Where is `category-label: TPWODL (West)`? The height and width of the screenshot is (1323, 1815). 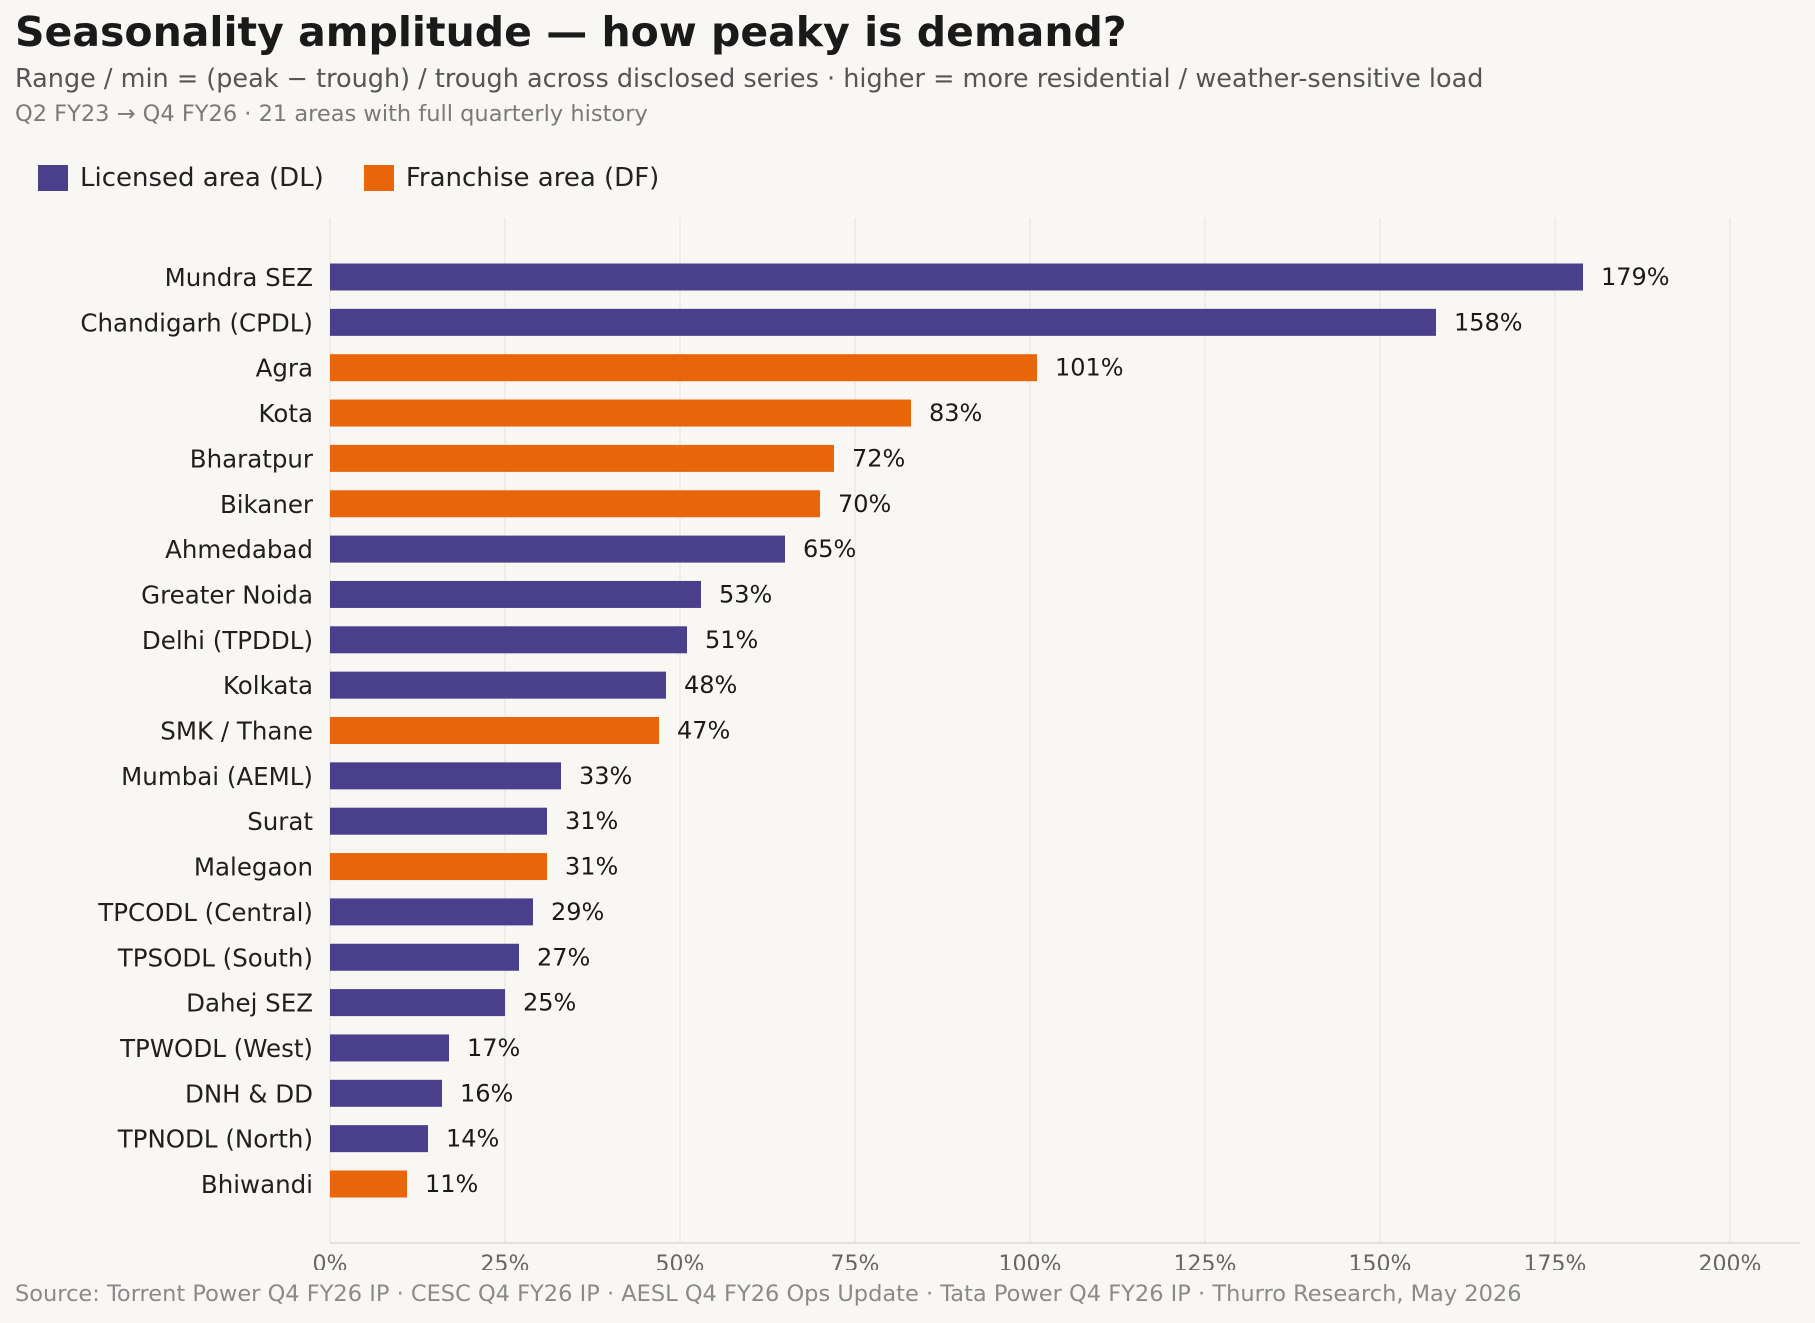
category-label: TPWODL (West) is located at coordinates (216, 1048).